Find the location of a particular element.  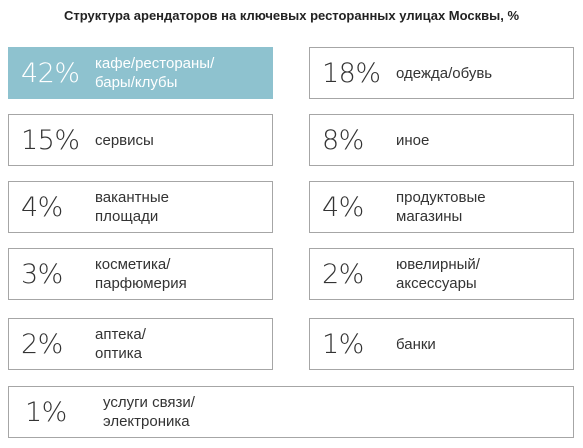

category-tile: 4% продуктовые магазины is located at coordinates (441, 207).